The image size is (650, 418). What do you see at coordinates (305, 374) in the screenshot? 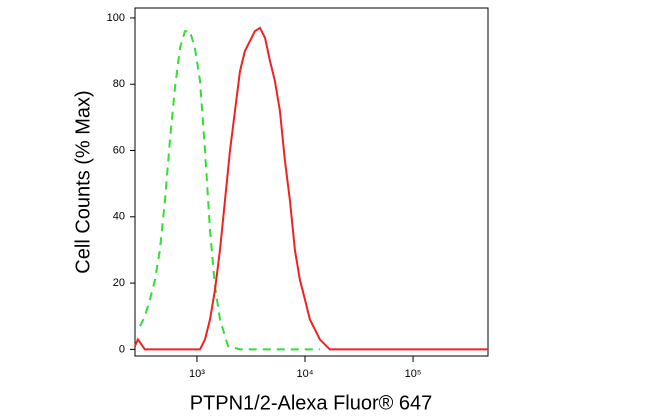
I see `x-tick-label: 10⁴` at bounding box center [305, 374].